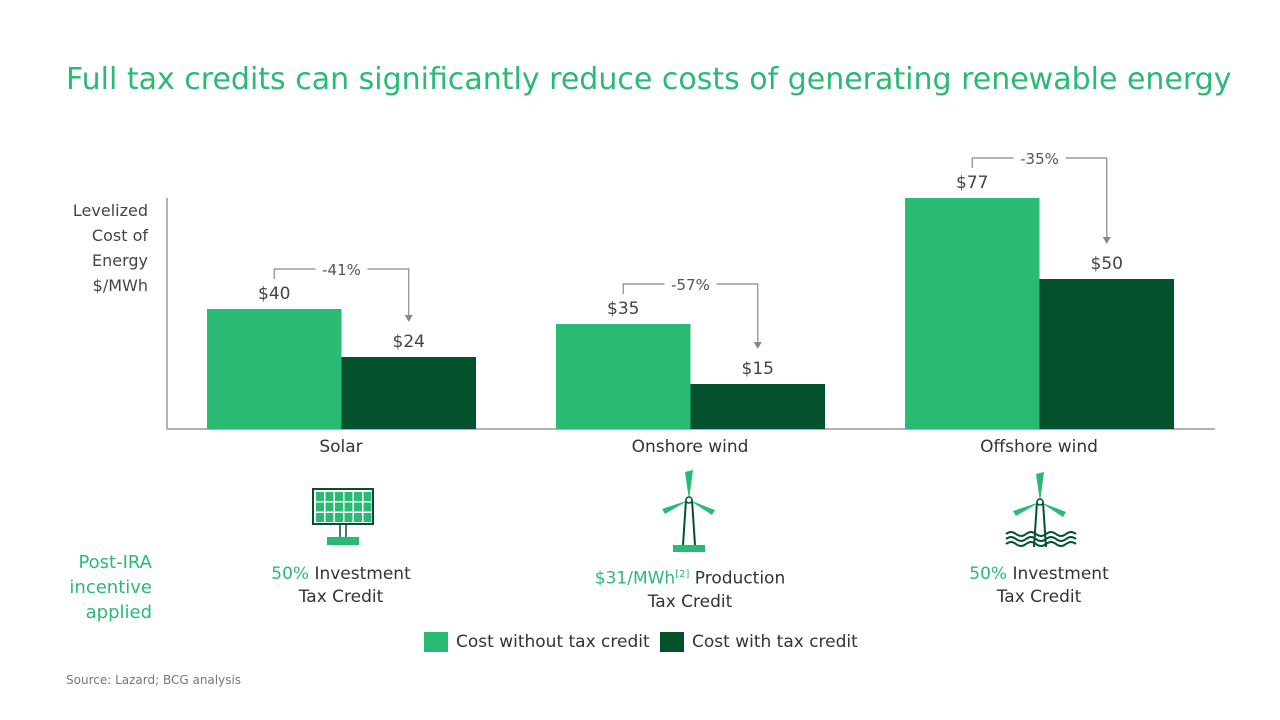 The width and height of the screenshot is (1280, 720). I want to click on legend-item: Cost without tax credit, so click(537, 642).